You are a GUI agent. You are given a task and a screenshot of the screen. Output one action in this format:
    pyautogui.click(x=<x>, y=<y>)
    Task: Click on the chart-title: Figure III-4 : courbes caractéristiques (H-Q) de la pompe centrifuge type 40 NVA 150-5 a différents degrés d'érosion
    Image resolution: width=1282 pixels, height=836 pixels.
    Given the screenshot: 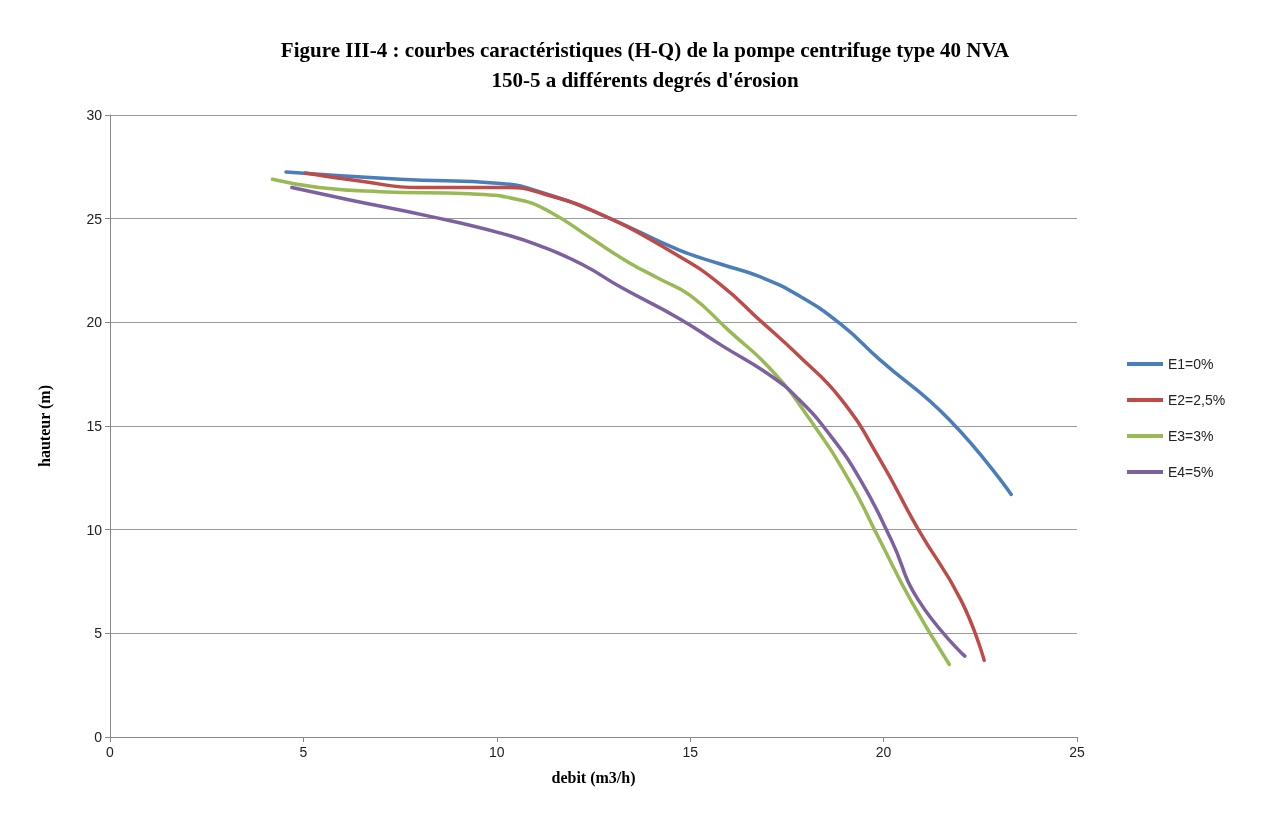 What is the action you would take?
    pyautogui.click(x=645, y=65)
    